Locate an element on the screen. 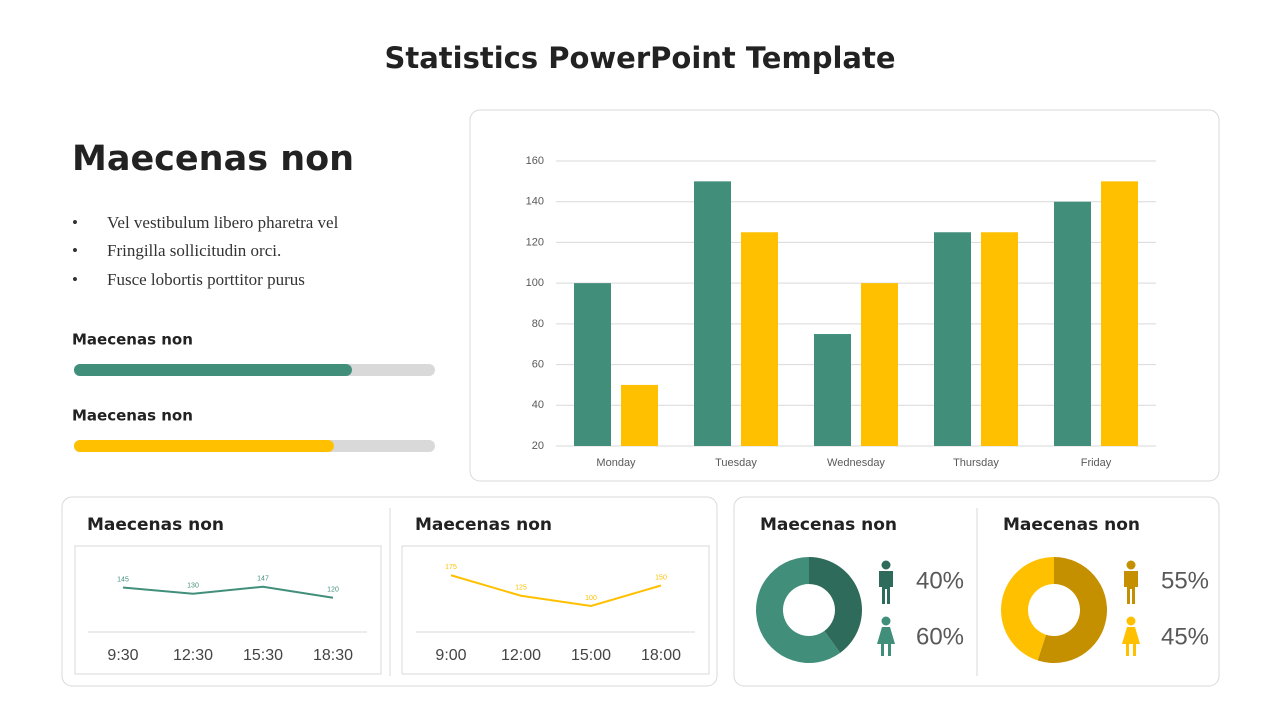  y-tick-label: 160 is located at coordinates (535, 161).